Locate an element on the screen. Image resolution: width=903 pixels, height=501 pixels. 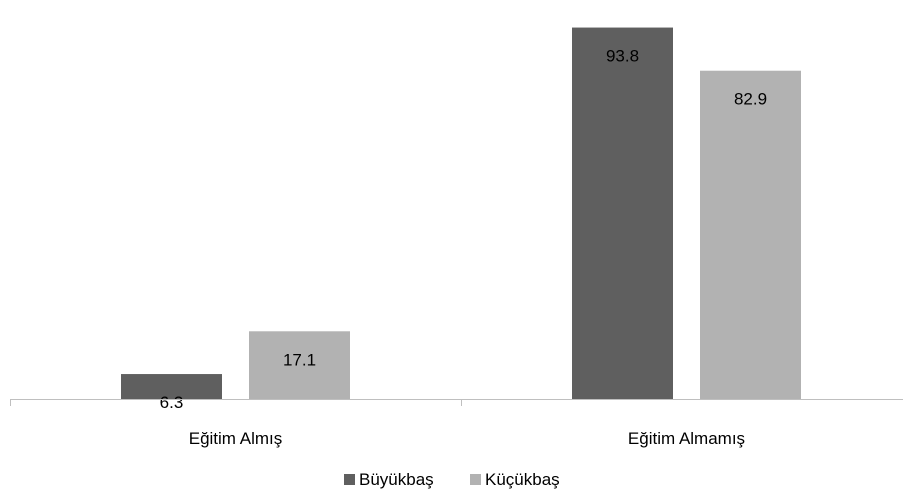
x-axis-ticks is located at coordinates (236, 402).